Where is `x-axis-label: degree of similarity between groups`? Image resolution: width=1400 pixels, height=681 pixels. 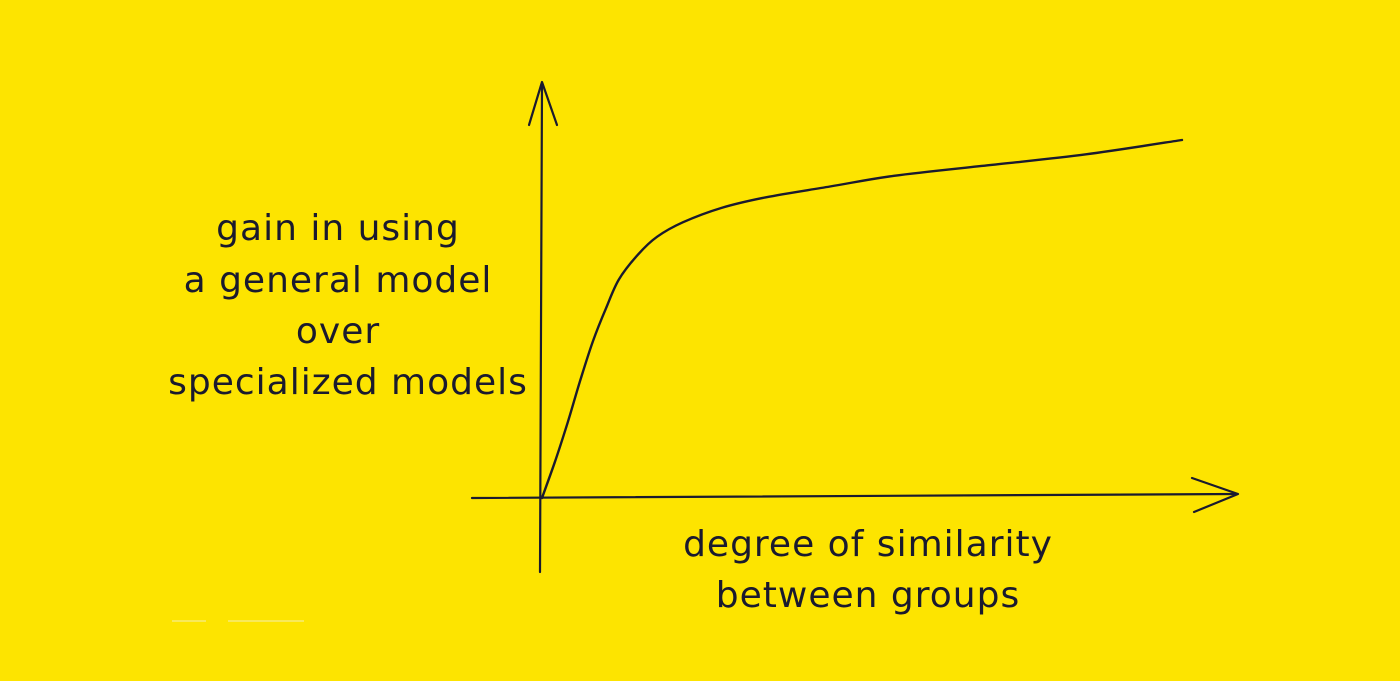
x-axis-label: degree of similarity between groups is located at coordinates (868, 570).